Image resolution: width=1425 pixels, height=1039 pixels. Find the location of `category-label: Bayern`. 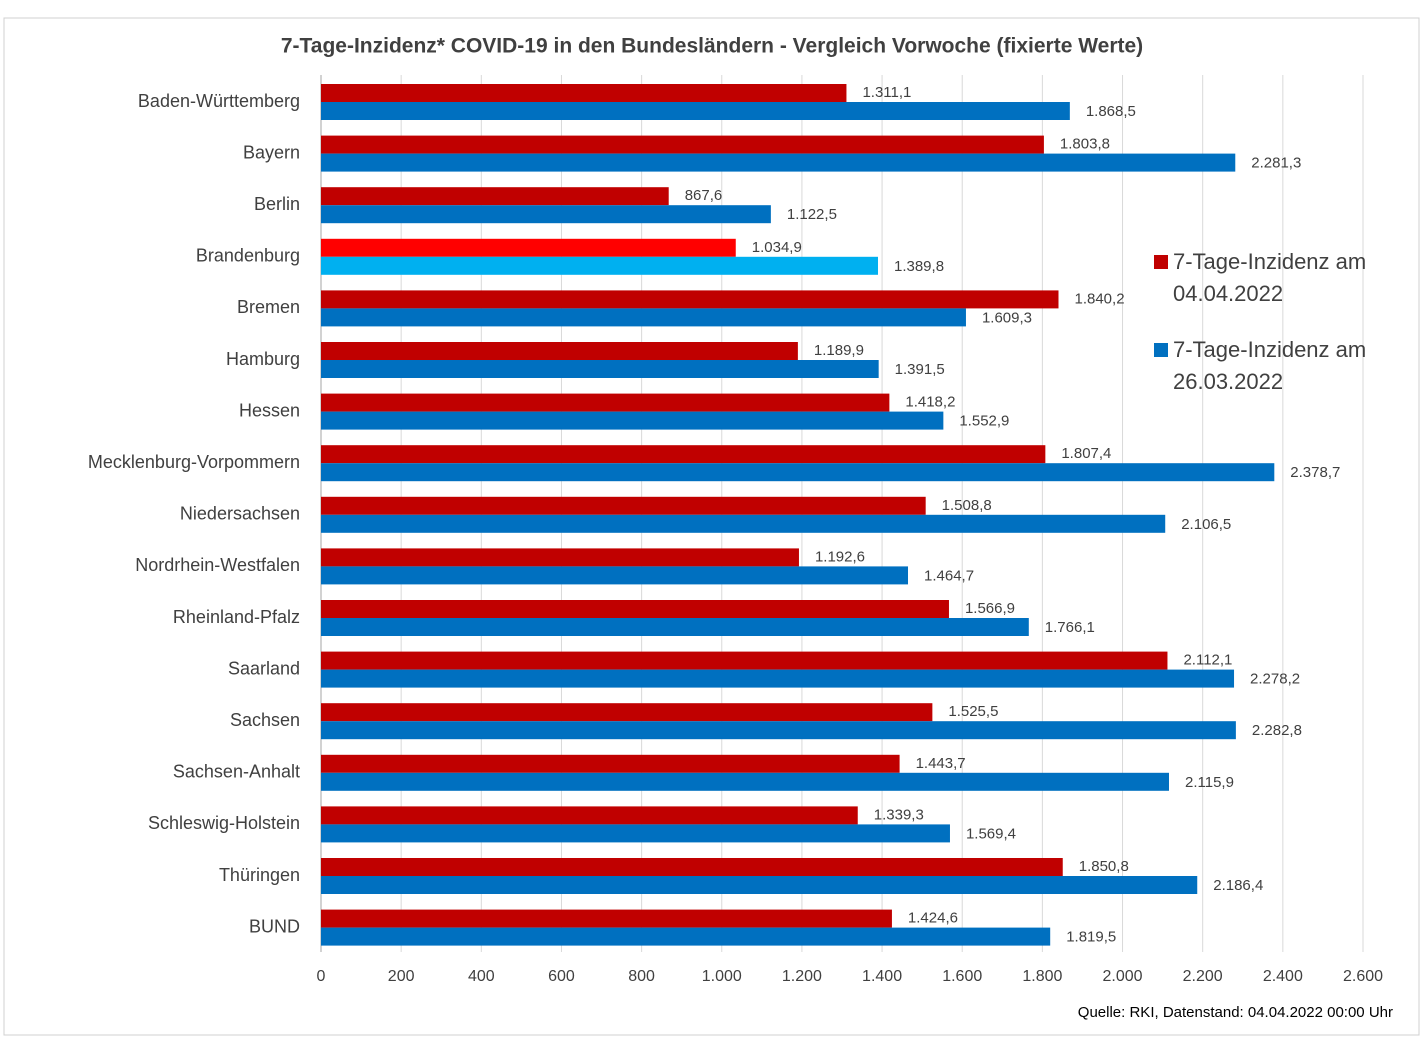

category-label: Bayern is located at coordinates (271, 152).